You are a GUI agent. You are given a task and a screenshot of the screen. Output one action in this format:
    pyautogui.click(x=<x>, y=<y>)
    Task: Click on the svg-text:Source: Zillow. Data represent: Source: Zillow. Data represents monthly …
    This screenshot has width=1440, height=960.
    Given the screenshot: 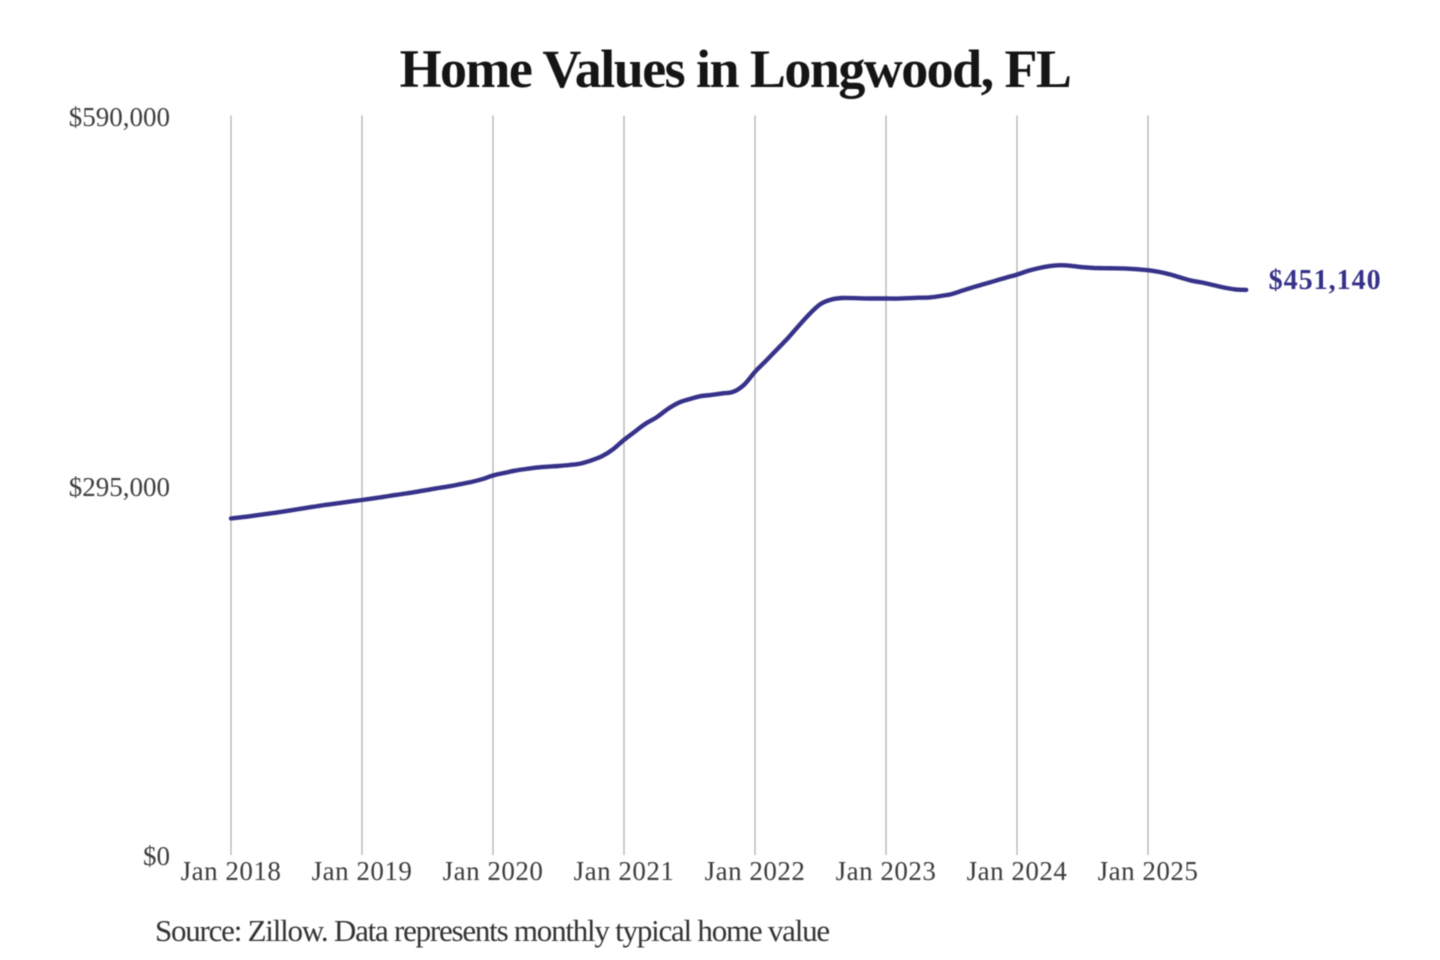 What is the action you would take?
    pyautogui.click(x=492, y=930)
    